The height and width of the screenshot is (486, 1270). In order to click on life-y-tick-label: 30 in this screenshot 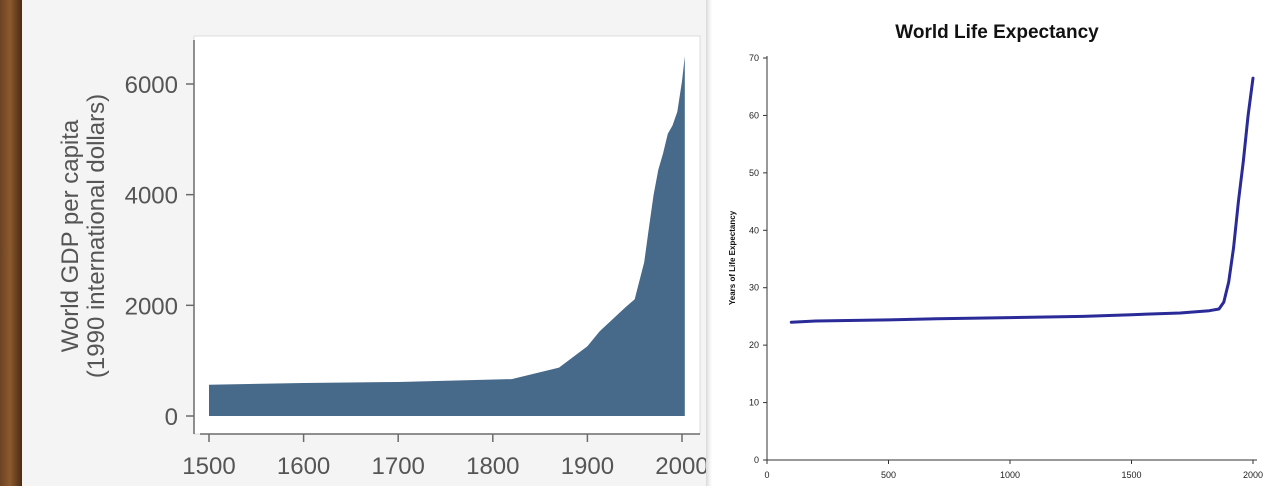, I will do `click(754, 288)`.